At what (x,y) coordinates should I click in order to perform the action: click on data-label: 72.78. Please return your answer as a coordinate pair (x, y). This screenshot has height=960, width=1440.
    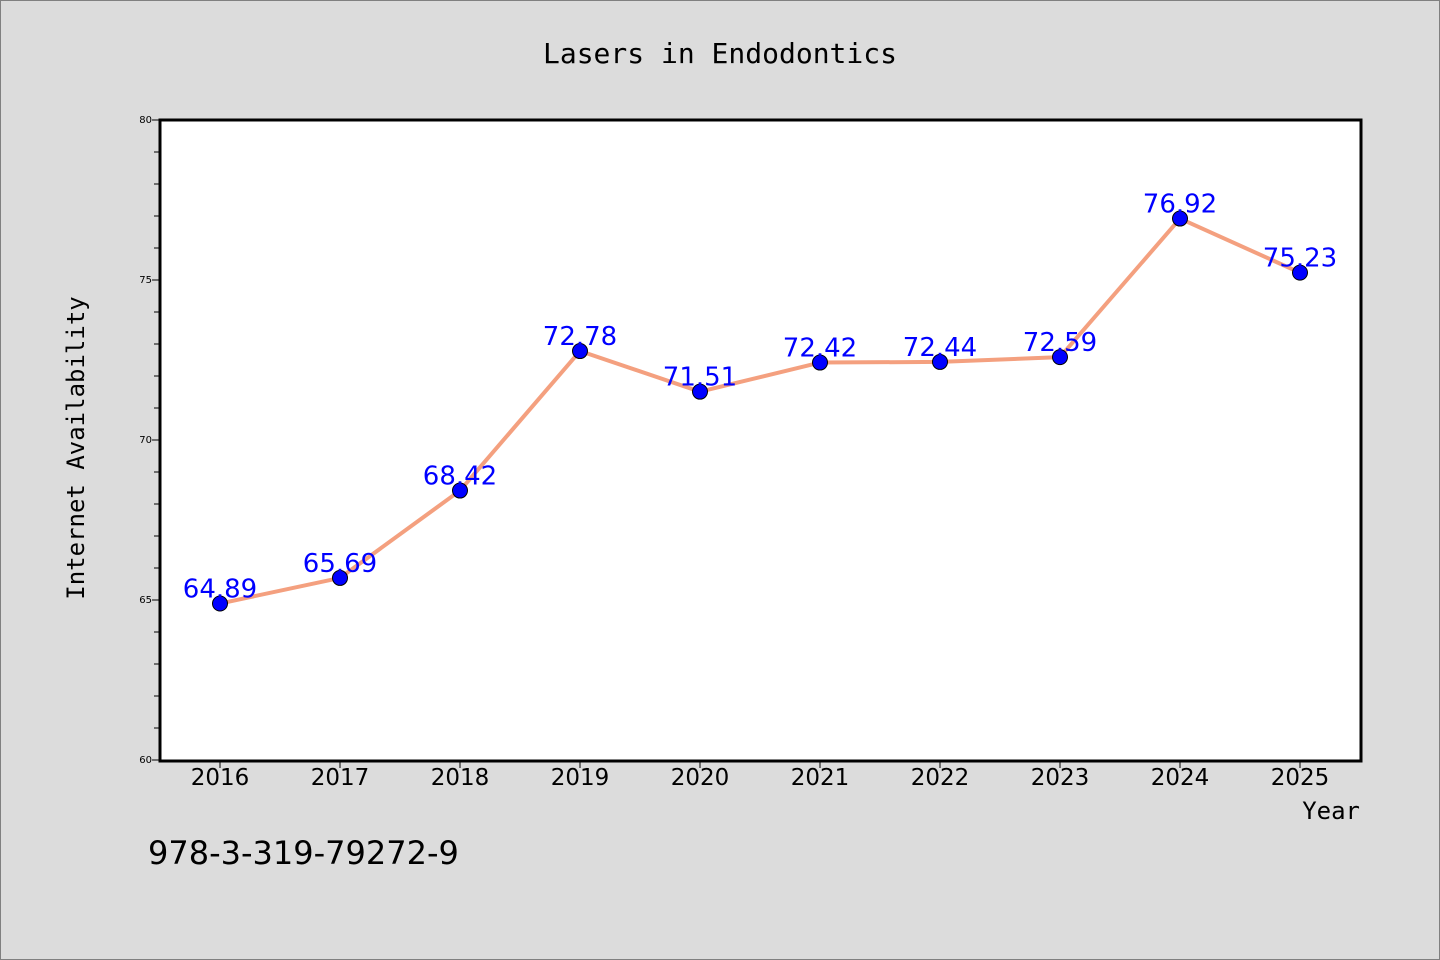
    Looking at the image, I should click on (580, 337).